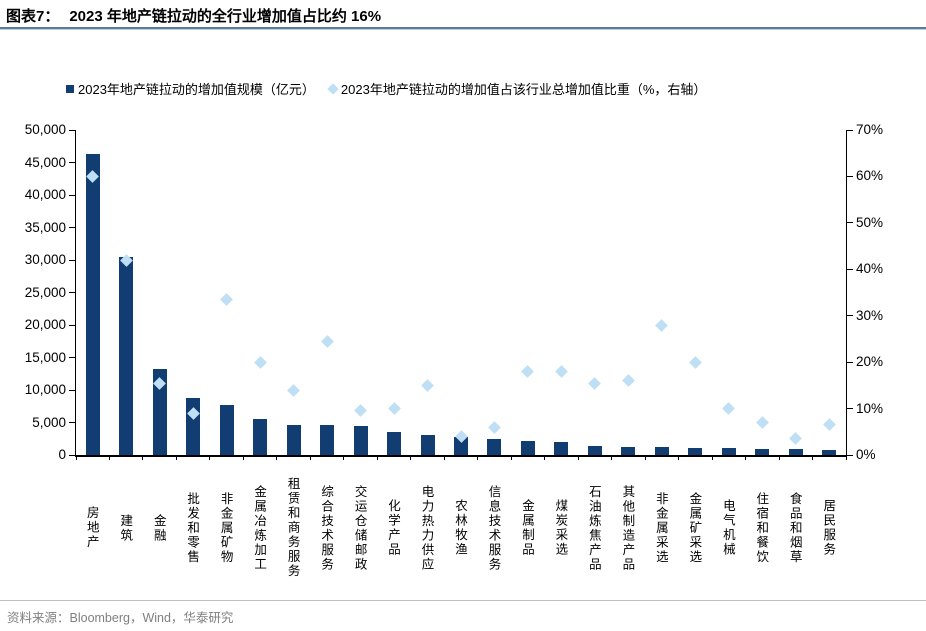 Image resolution: width=926 pixels, height=631 pixels. I want to click on x-axis-label-住宿和餐饮: 住宿和餐饮, so click(762, 528).